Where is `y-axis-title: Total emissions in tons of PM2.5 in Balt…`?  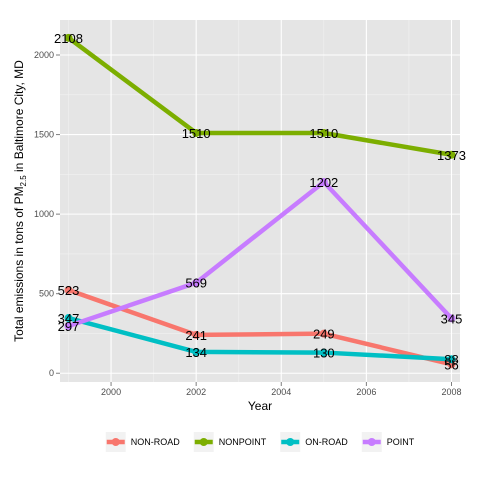 y-axis-title: Total emissions in tons of PM2.5 in Balt… is located at coordinates (20, 201).